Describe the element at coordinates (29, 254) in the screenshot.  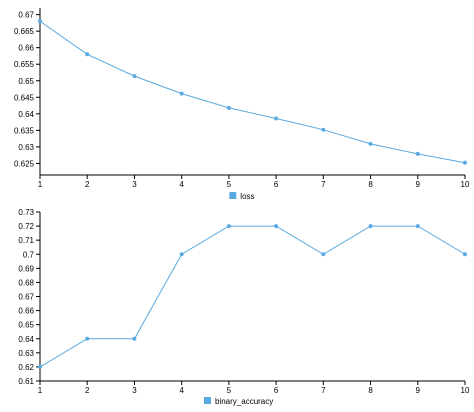
I see `y-tick-label: 0.7` at that location.